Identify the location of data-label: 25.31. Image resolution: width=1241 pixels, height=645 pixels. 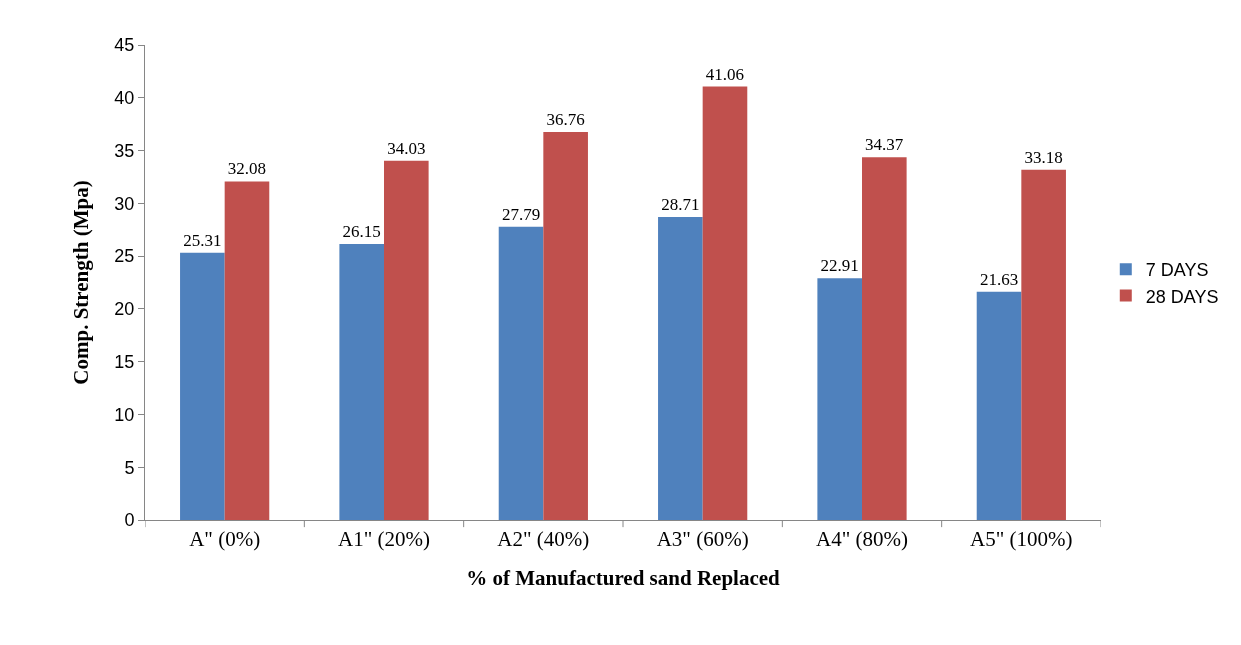
(202, 240).